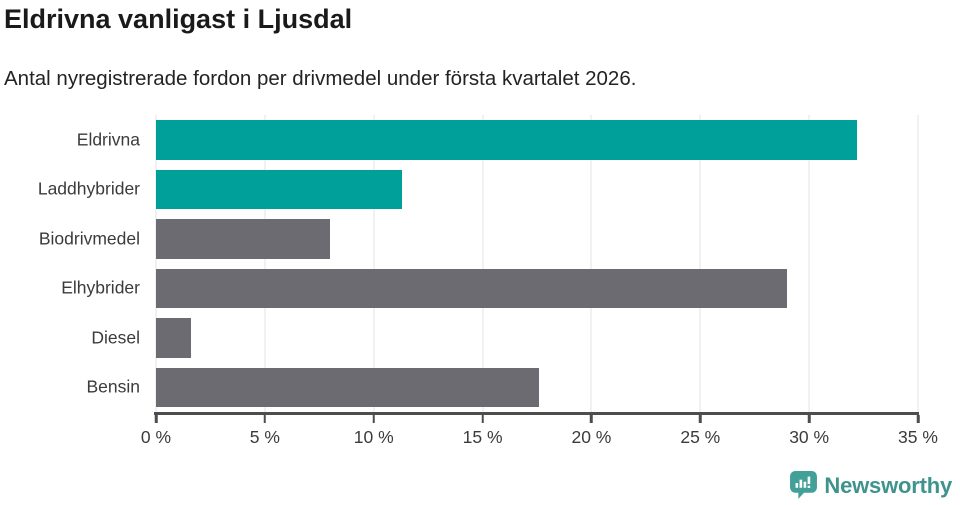 The width and height of the screenshot is (960, 505). I want to click on chart-row: Bensin, so click(502, 388).